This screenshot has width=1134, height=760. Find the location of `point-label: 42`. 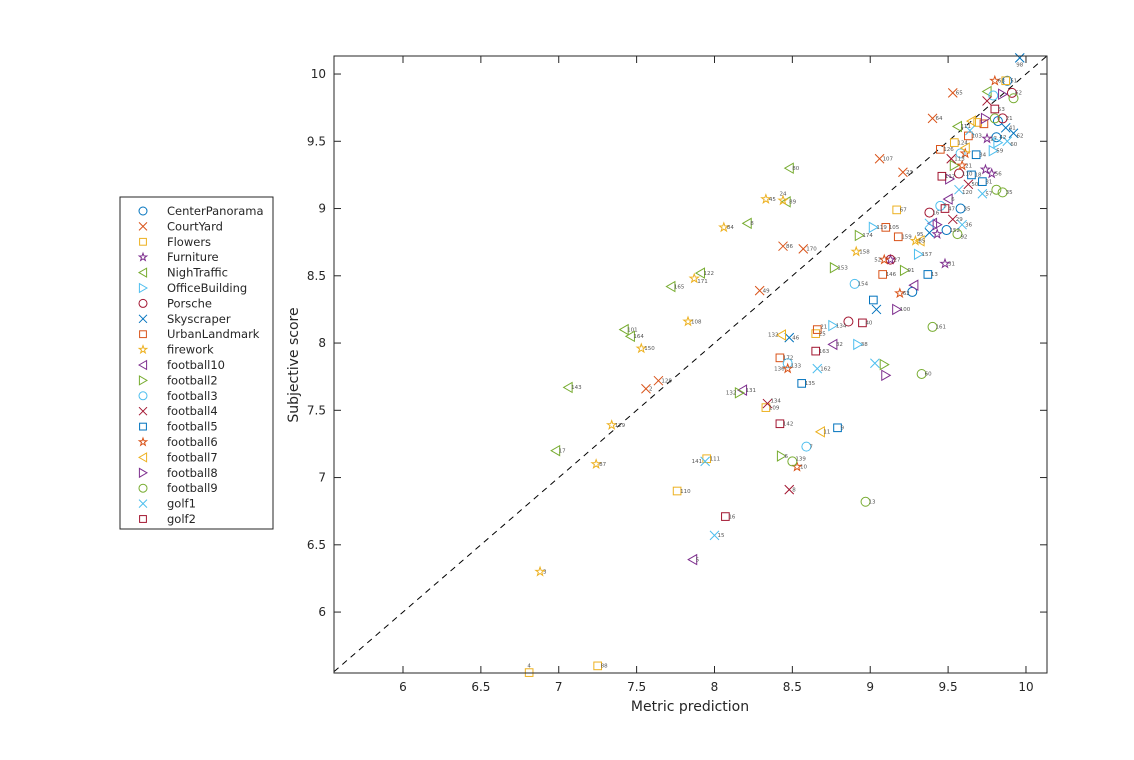

point-label: 42 is located at coordinates (1002, 138).